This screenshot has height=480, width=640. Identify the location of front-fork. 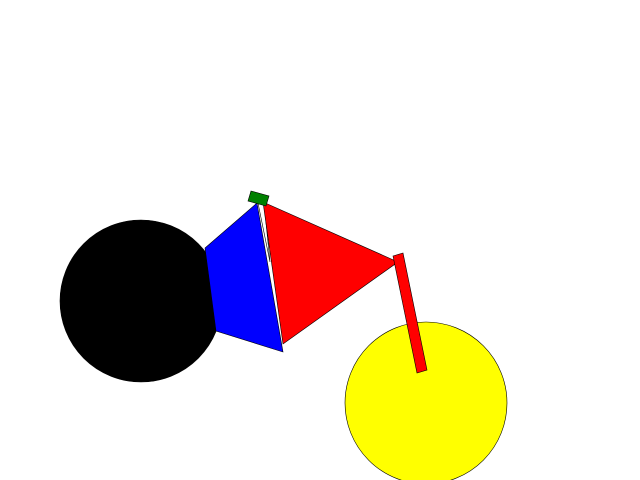
(410, 313).